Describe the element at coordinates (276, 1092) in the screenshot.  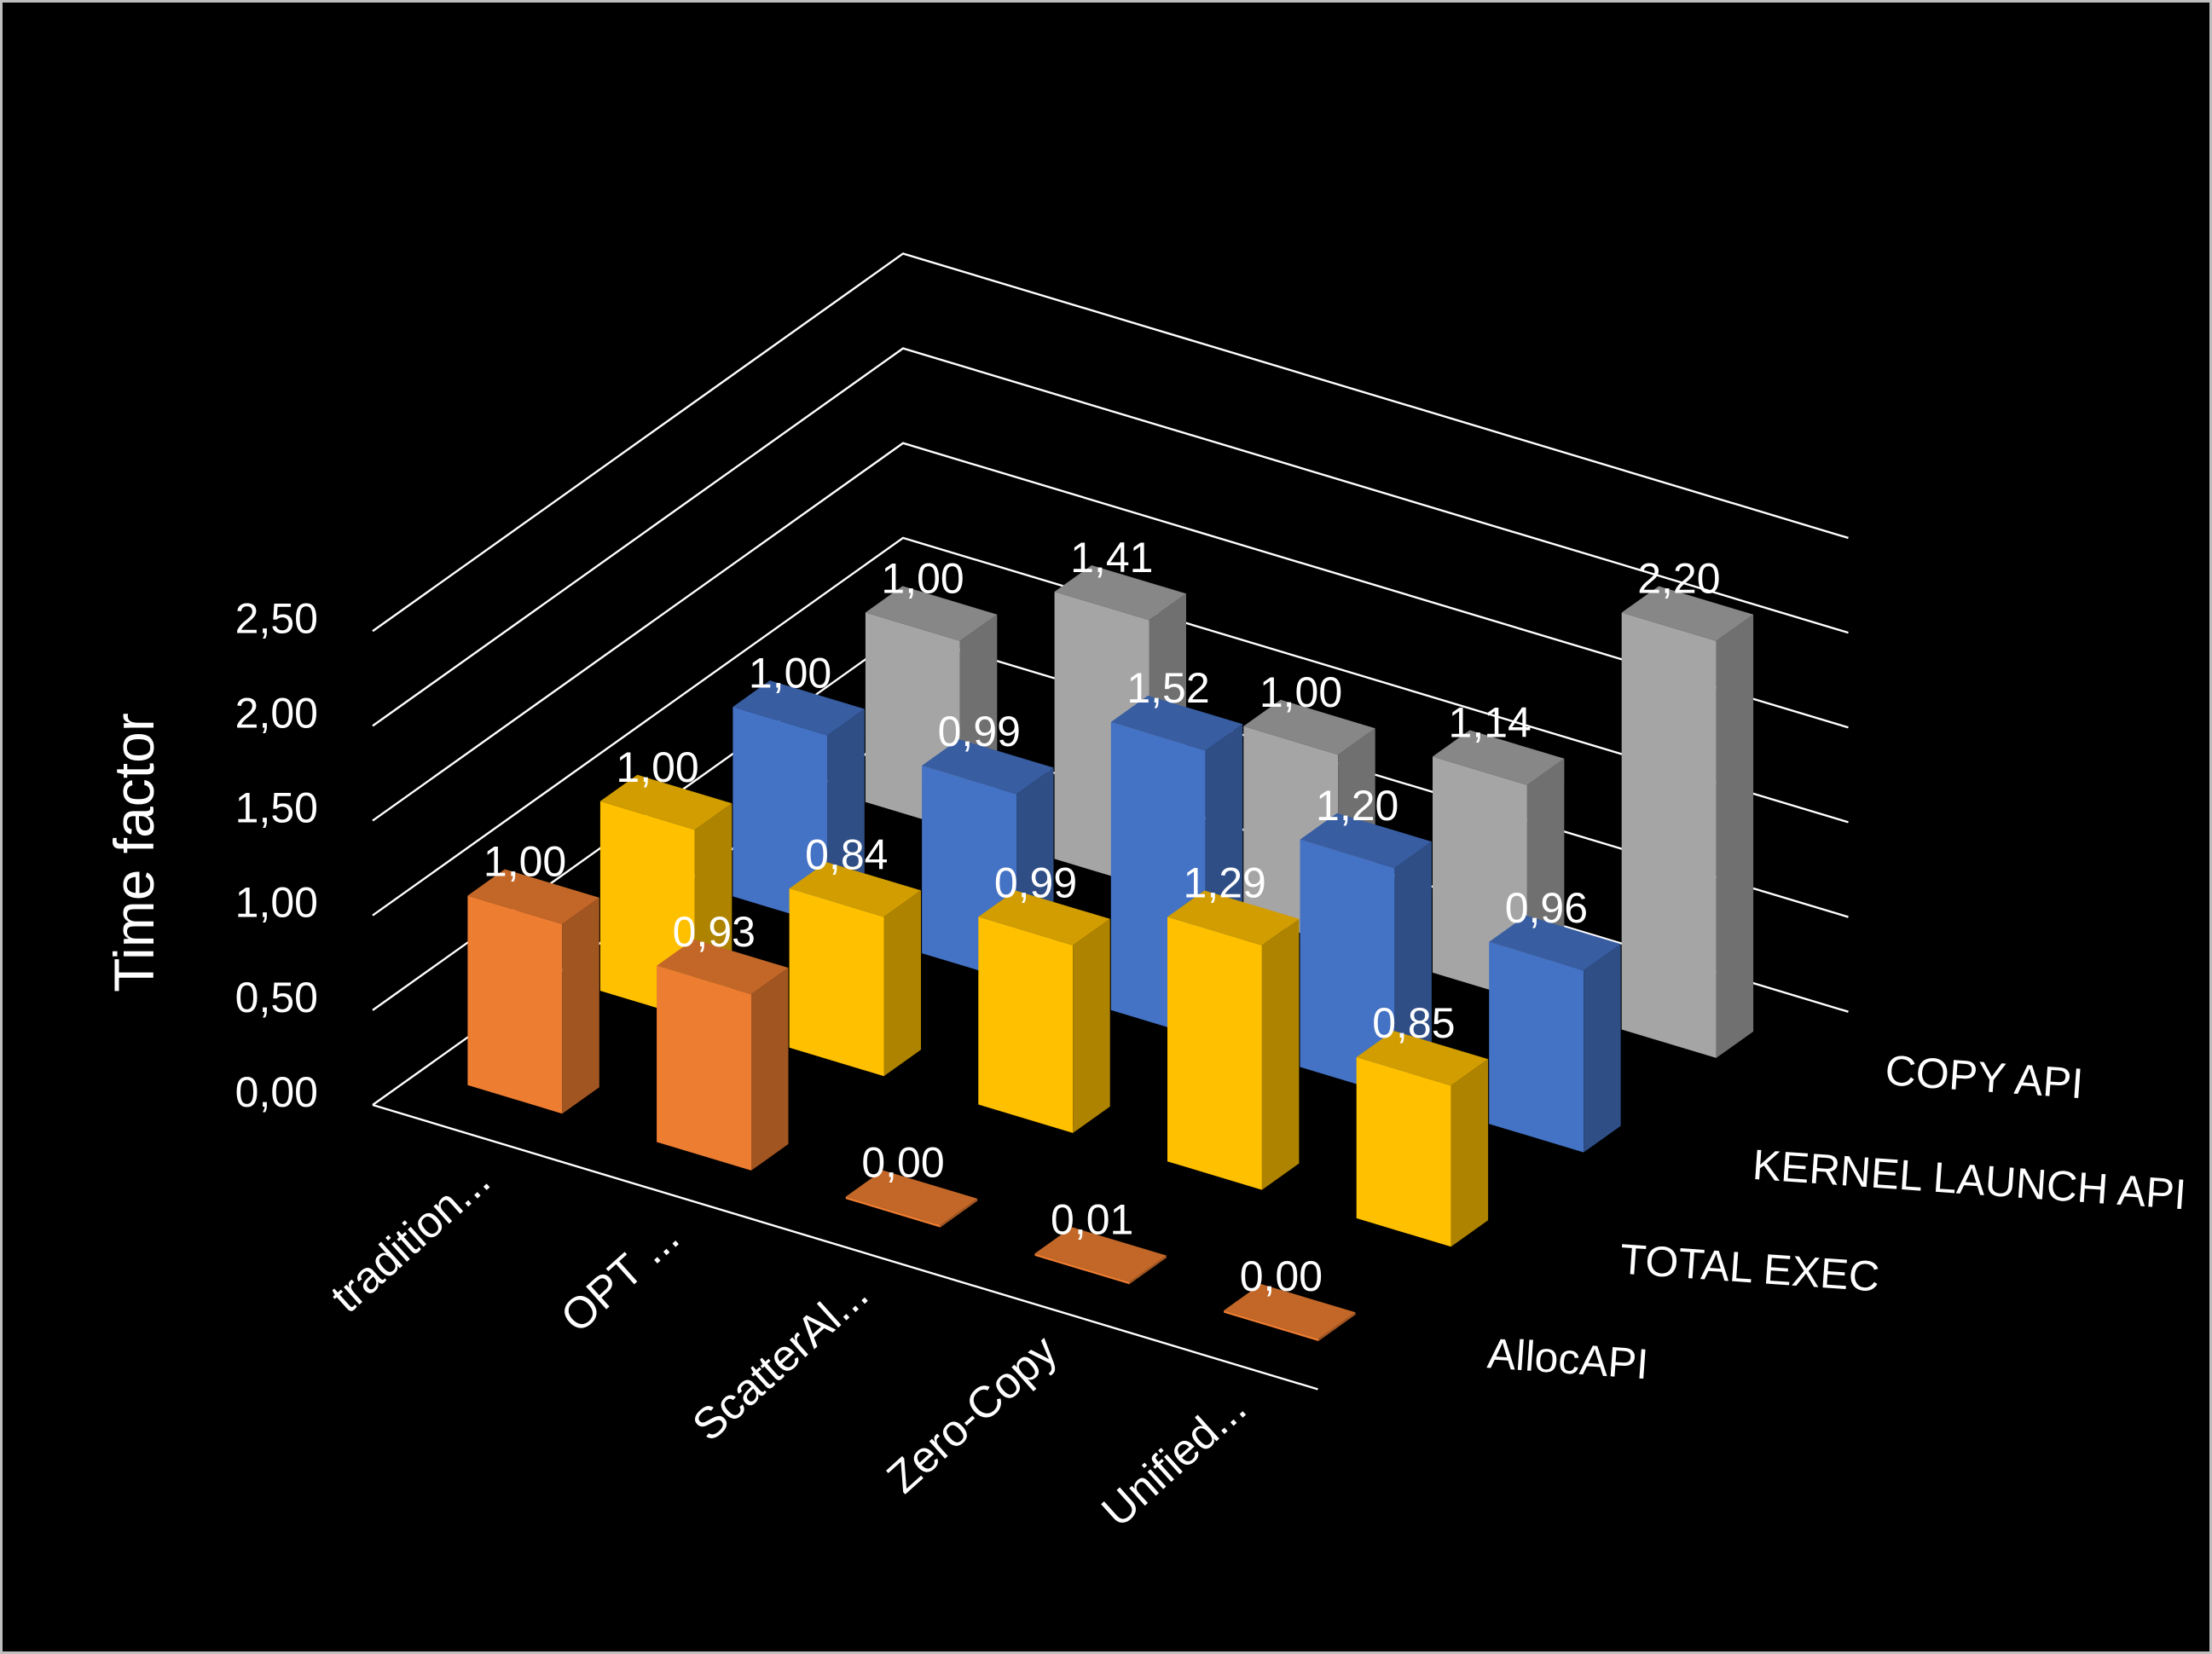
I see `y-tick-label: 0,00` at that location.